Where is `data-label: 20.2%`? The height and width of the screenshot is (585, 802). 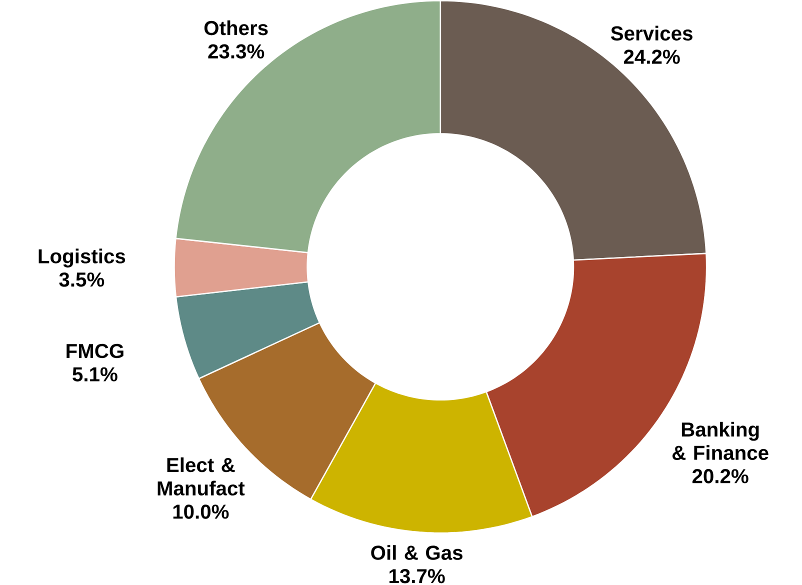
data-label: 20.2% is located at coordinates (720, 476).